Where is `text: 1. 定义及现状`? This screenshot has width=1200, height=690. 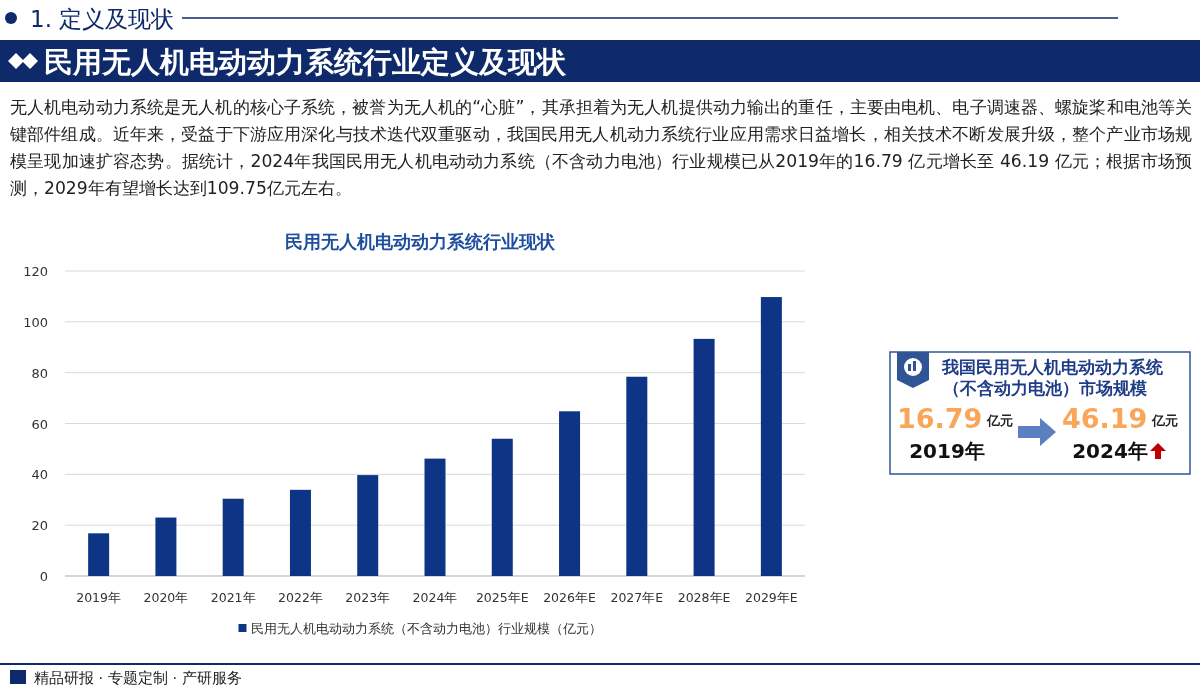
text: 1. 定义及现状 is located at coordinates (102, 19).